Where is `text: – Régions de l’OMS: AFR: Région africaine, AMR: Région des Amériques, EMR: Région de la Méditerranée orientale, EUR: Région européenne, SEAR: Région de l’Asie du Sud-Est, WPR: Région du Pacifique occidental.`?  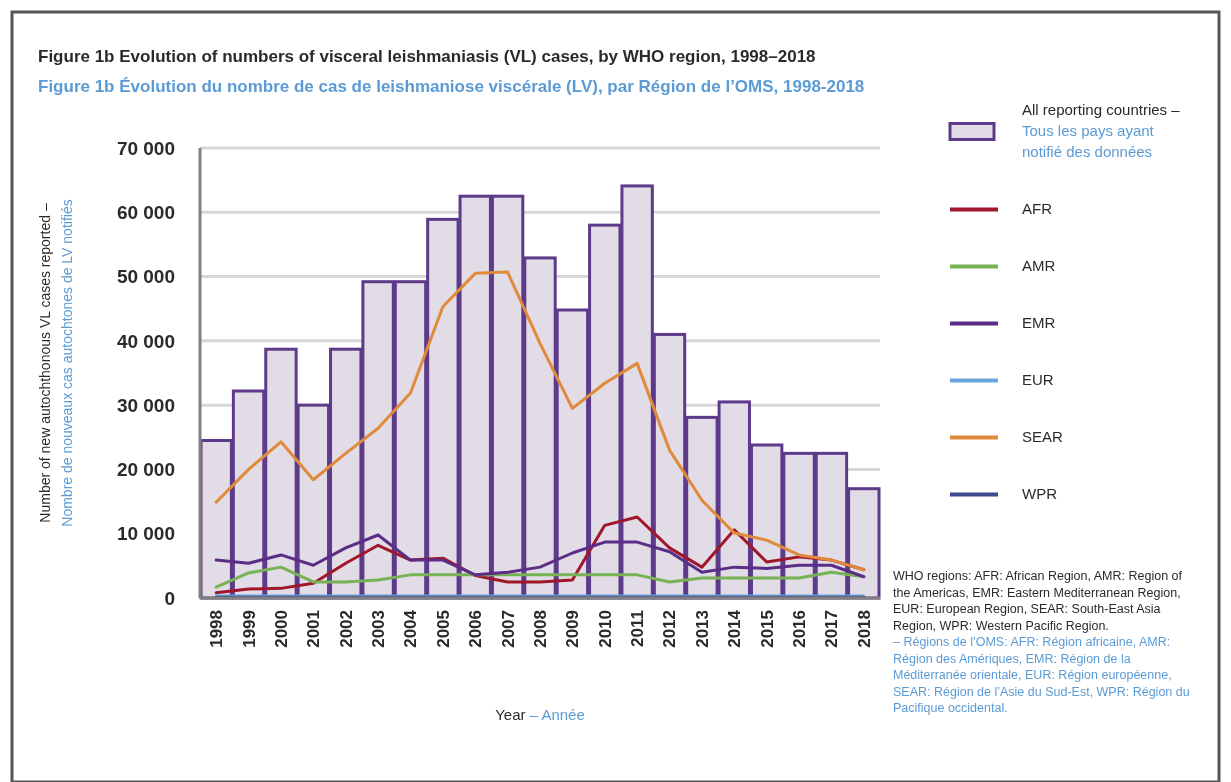 text: – Régions de l’OMS: AFR: Région africaine, AMR: Région des Amériques, EMR: Région de la Méditerranée orientale, EUR: Région européenne, SEAR: Région de l’Asie du Sud-Est, WPR: Région du Pacifique occidental. is located at coordinates (1041, 675).